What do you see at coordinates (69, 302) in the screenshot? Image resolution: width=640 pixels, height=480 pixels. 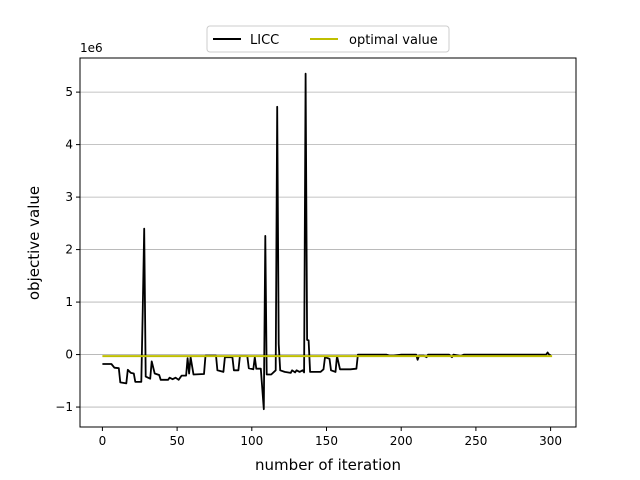 I see `y-tick-label: 1` at bounding box center [69, 302].